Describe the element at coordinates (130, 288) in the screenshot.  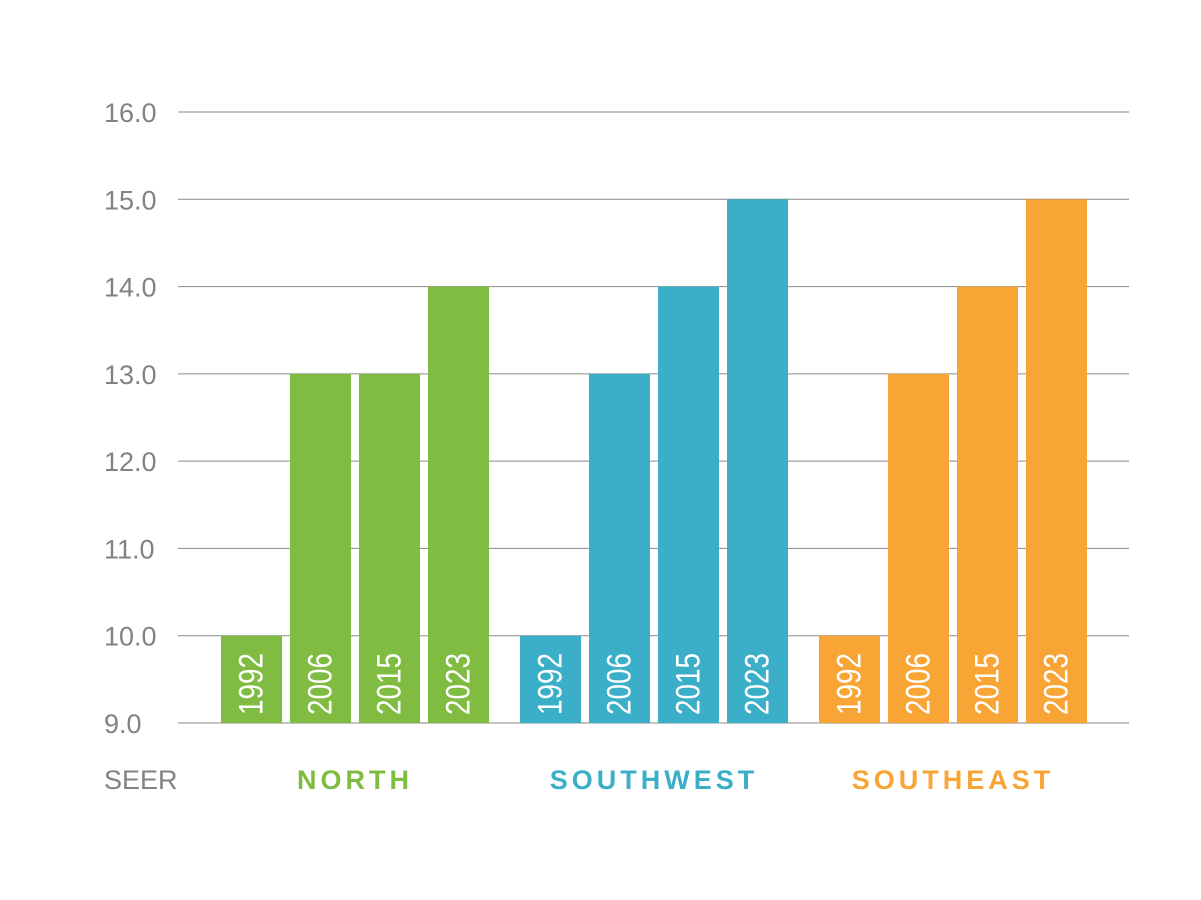
I see `y-tick-label: 14.0` at that location.